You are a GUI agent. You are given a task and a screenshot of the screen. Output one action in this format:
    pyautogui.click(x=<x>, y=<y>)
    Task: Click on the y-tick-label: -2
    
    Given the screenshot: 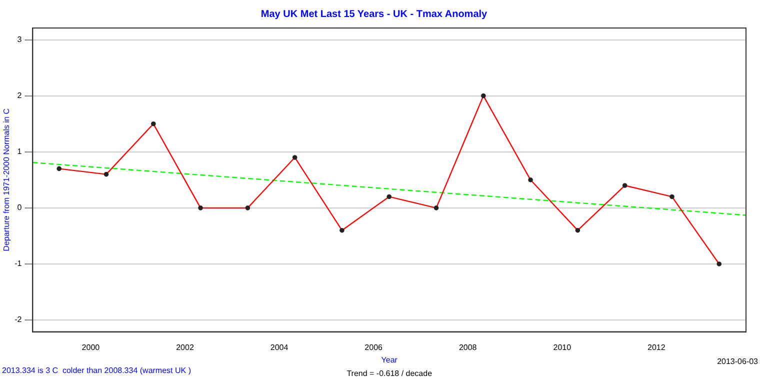 What is the action you would take?
    pyautogui.click(x=18, y=319)
    